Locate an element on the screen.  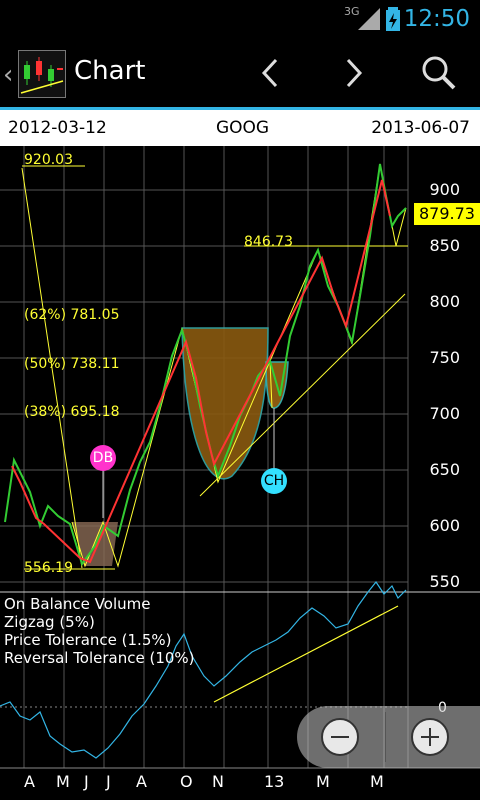
y-tick-550: 550 is located at coordinates (444, 581).